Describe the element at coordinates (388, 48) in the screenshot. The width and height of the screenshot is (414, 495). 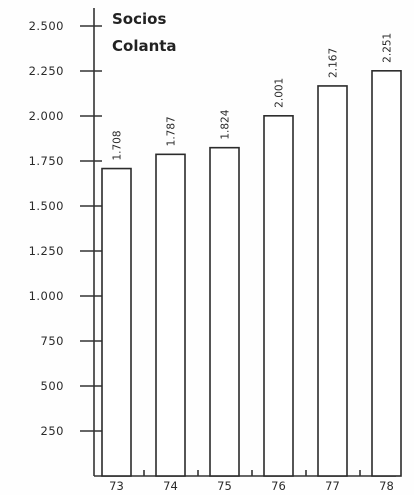
I see `bar-value-label: 2.251` at that location.